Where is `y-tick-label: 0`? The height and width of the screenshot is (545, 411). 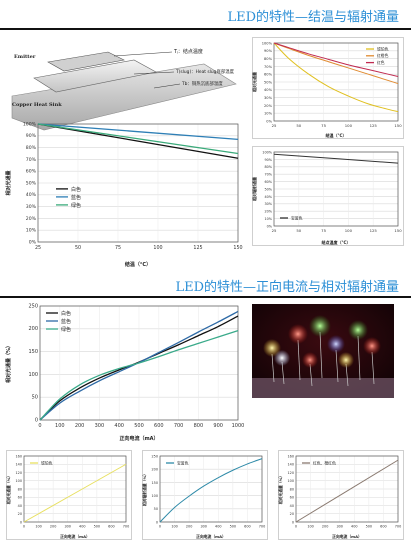
y-tick-label: 0 is located at coordinates (293, 522).